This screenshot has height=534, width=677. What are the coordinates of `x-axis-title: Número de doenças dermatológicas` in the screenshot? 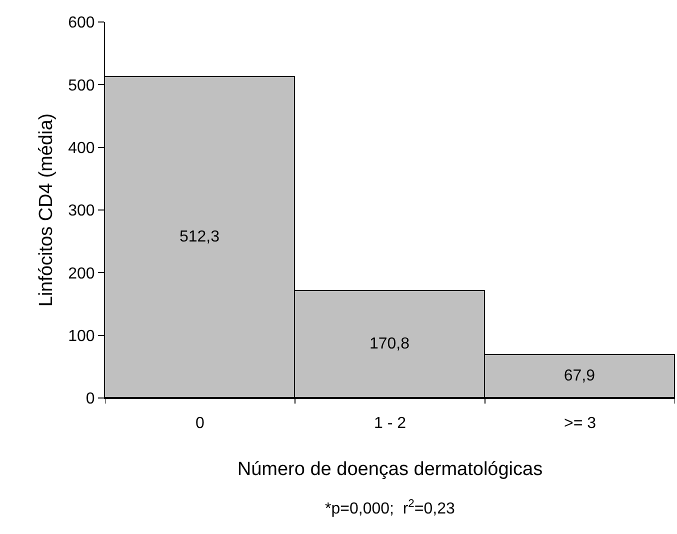 It's located at (390, 469).